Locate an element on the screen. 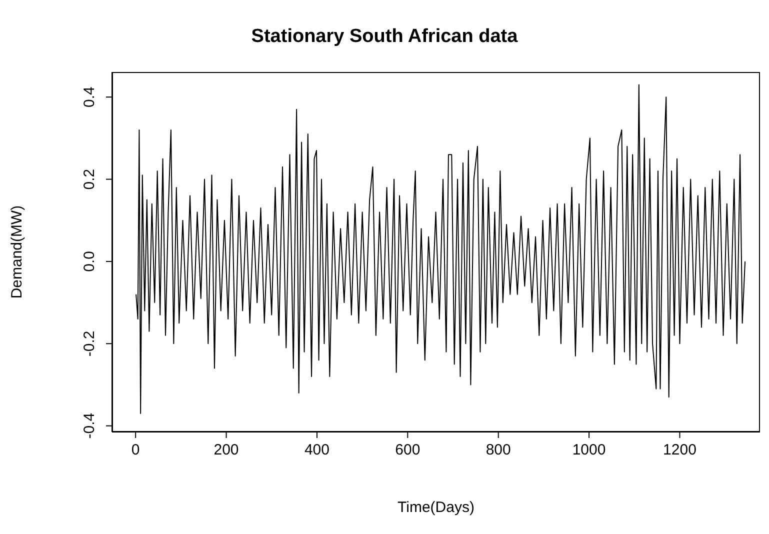  x-axis-title: Time(Days) is located at coordinates (436, 507).